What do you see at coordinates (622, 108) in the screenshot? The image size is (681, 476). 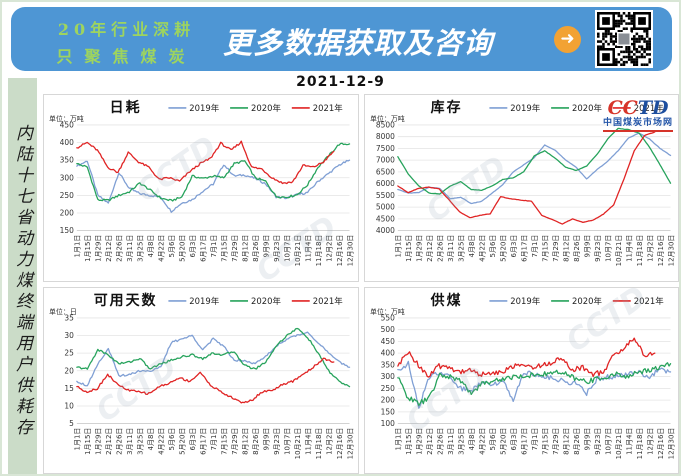 I see `cctd-logo-left: CC` at bounding box center [622, 108].